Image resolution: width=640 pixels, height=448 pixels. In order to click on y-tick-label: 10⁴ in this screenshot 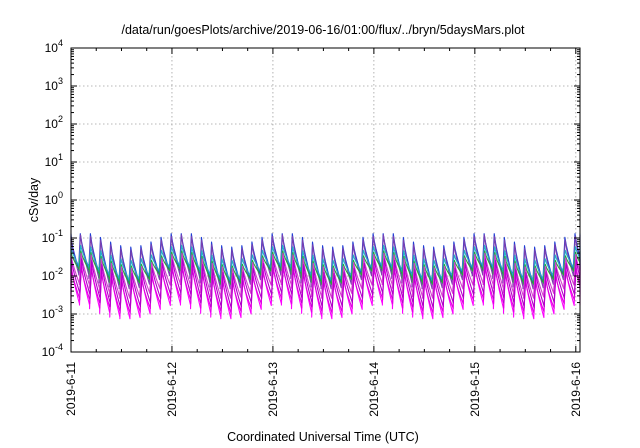, I will do `click(54, 46)`.